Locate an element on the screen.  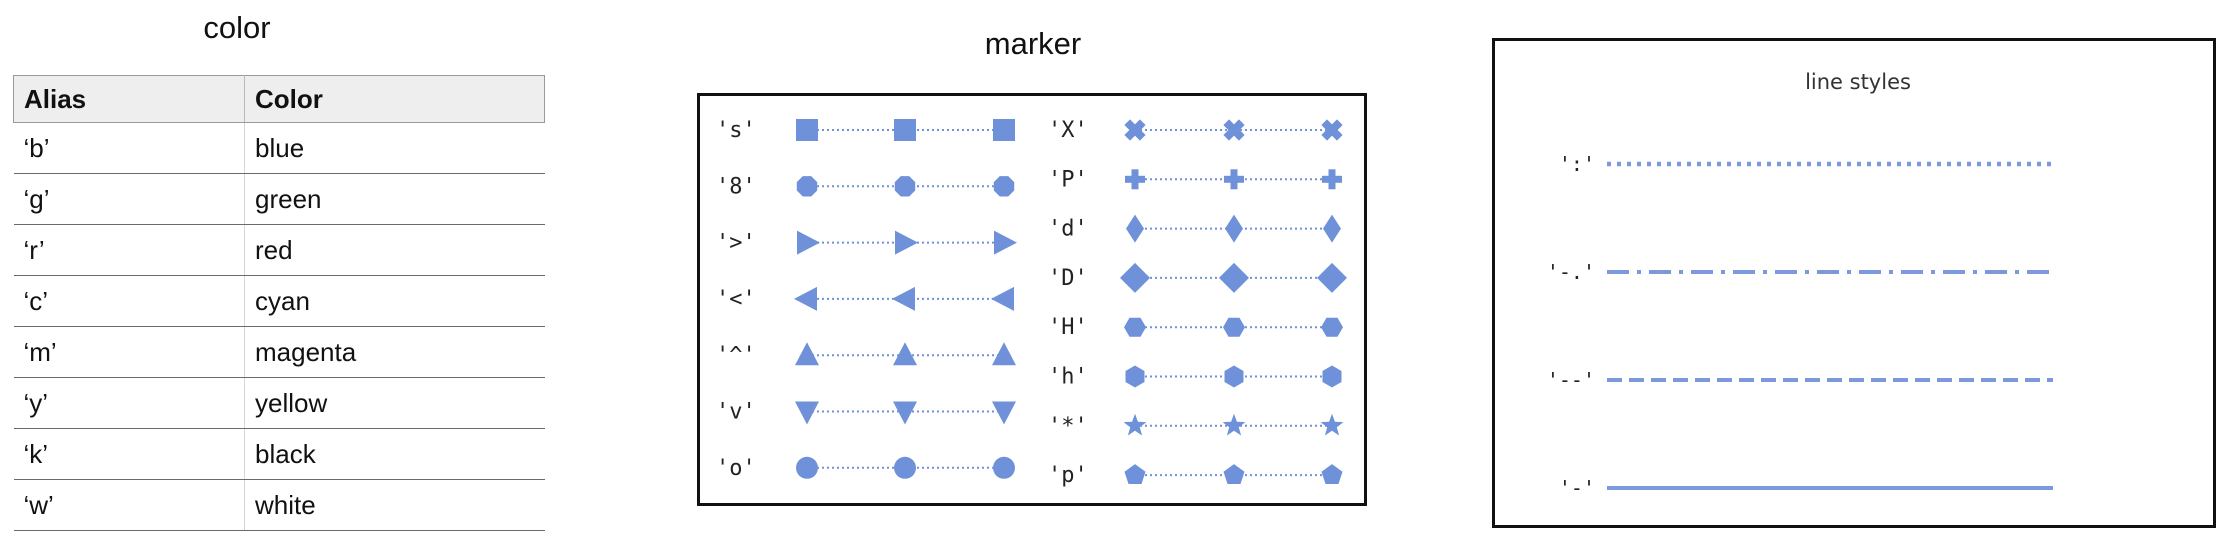
marker-code-label: 'D' is located at coordinates (1068, 278).